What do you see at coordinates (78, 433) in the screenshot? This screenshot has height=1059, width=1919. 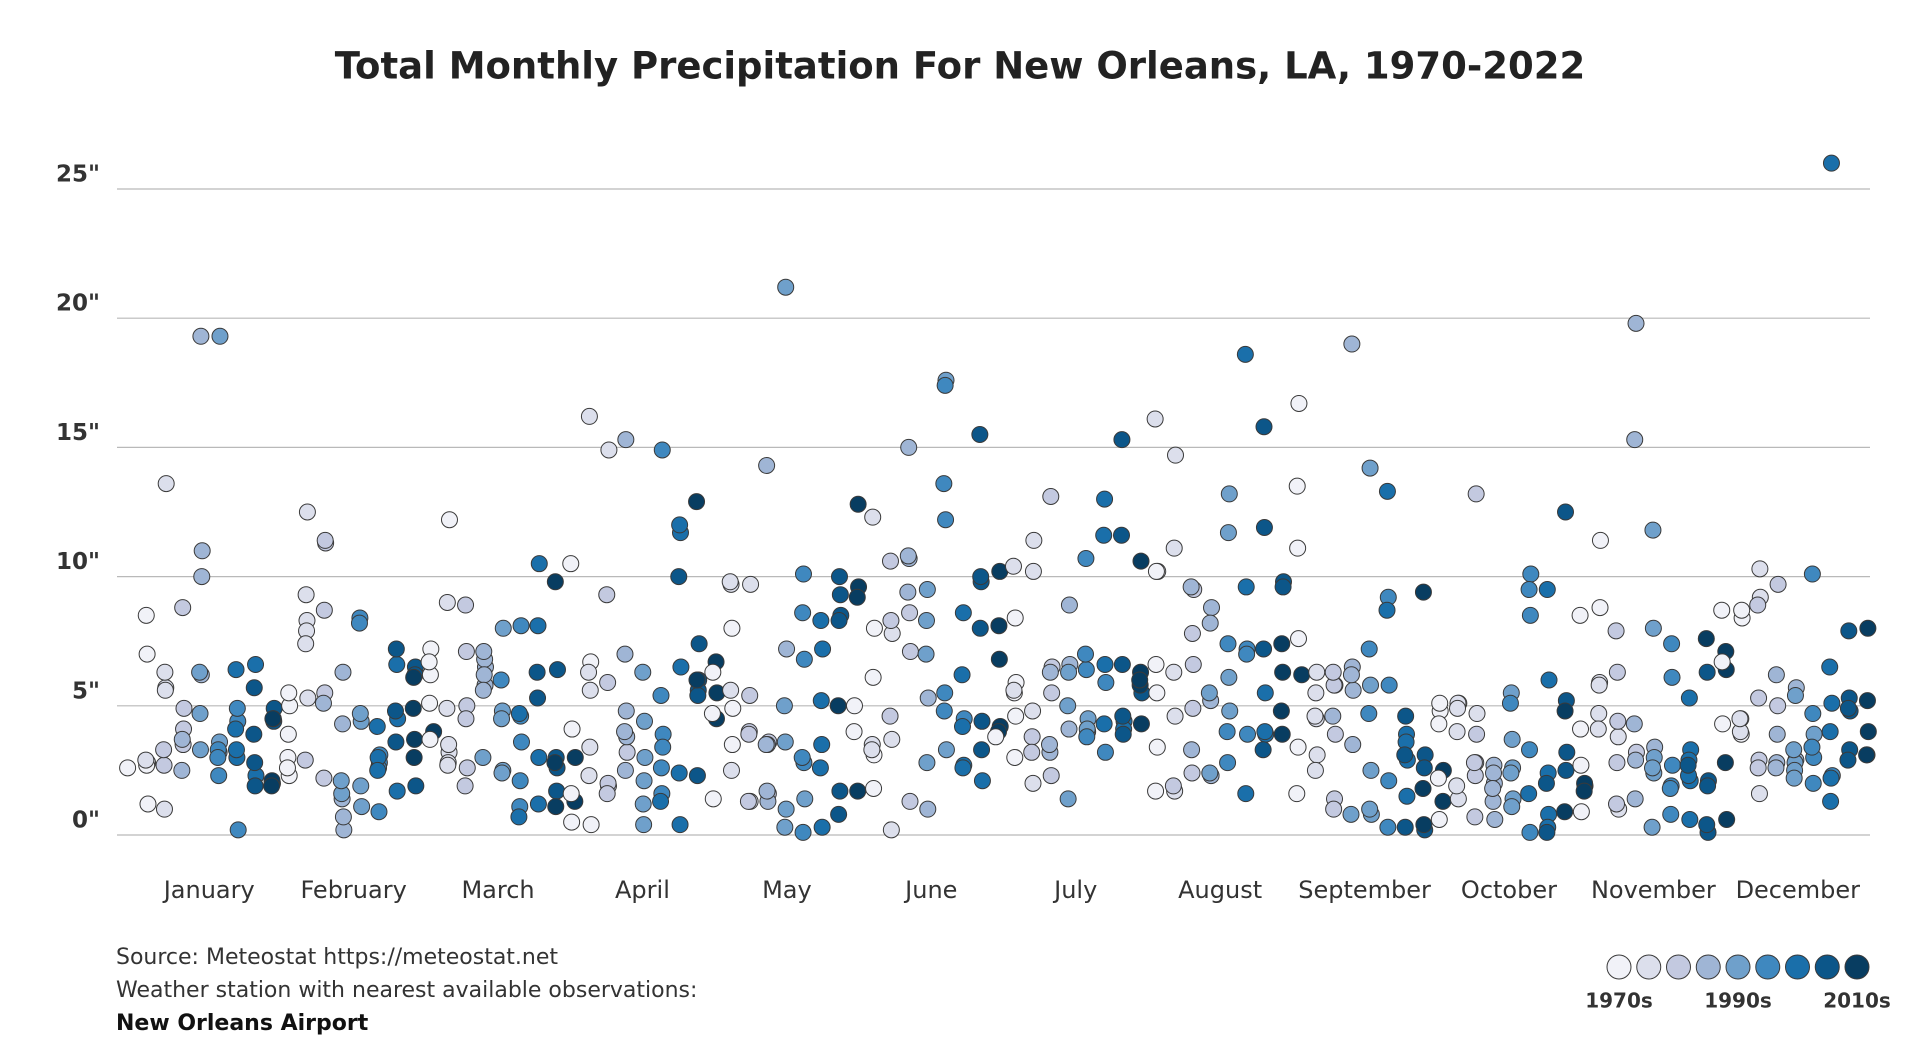 I see `y-tick-label: 15"` at bounding box center [78, 433].